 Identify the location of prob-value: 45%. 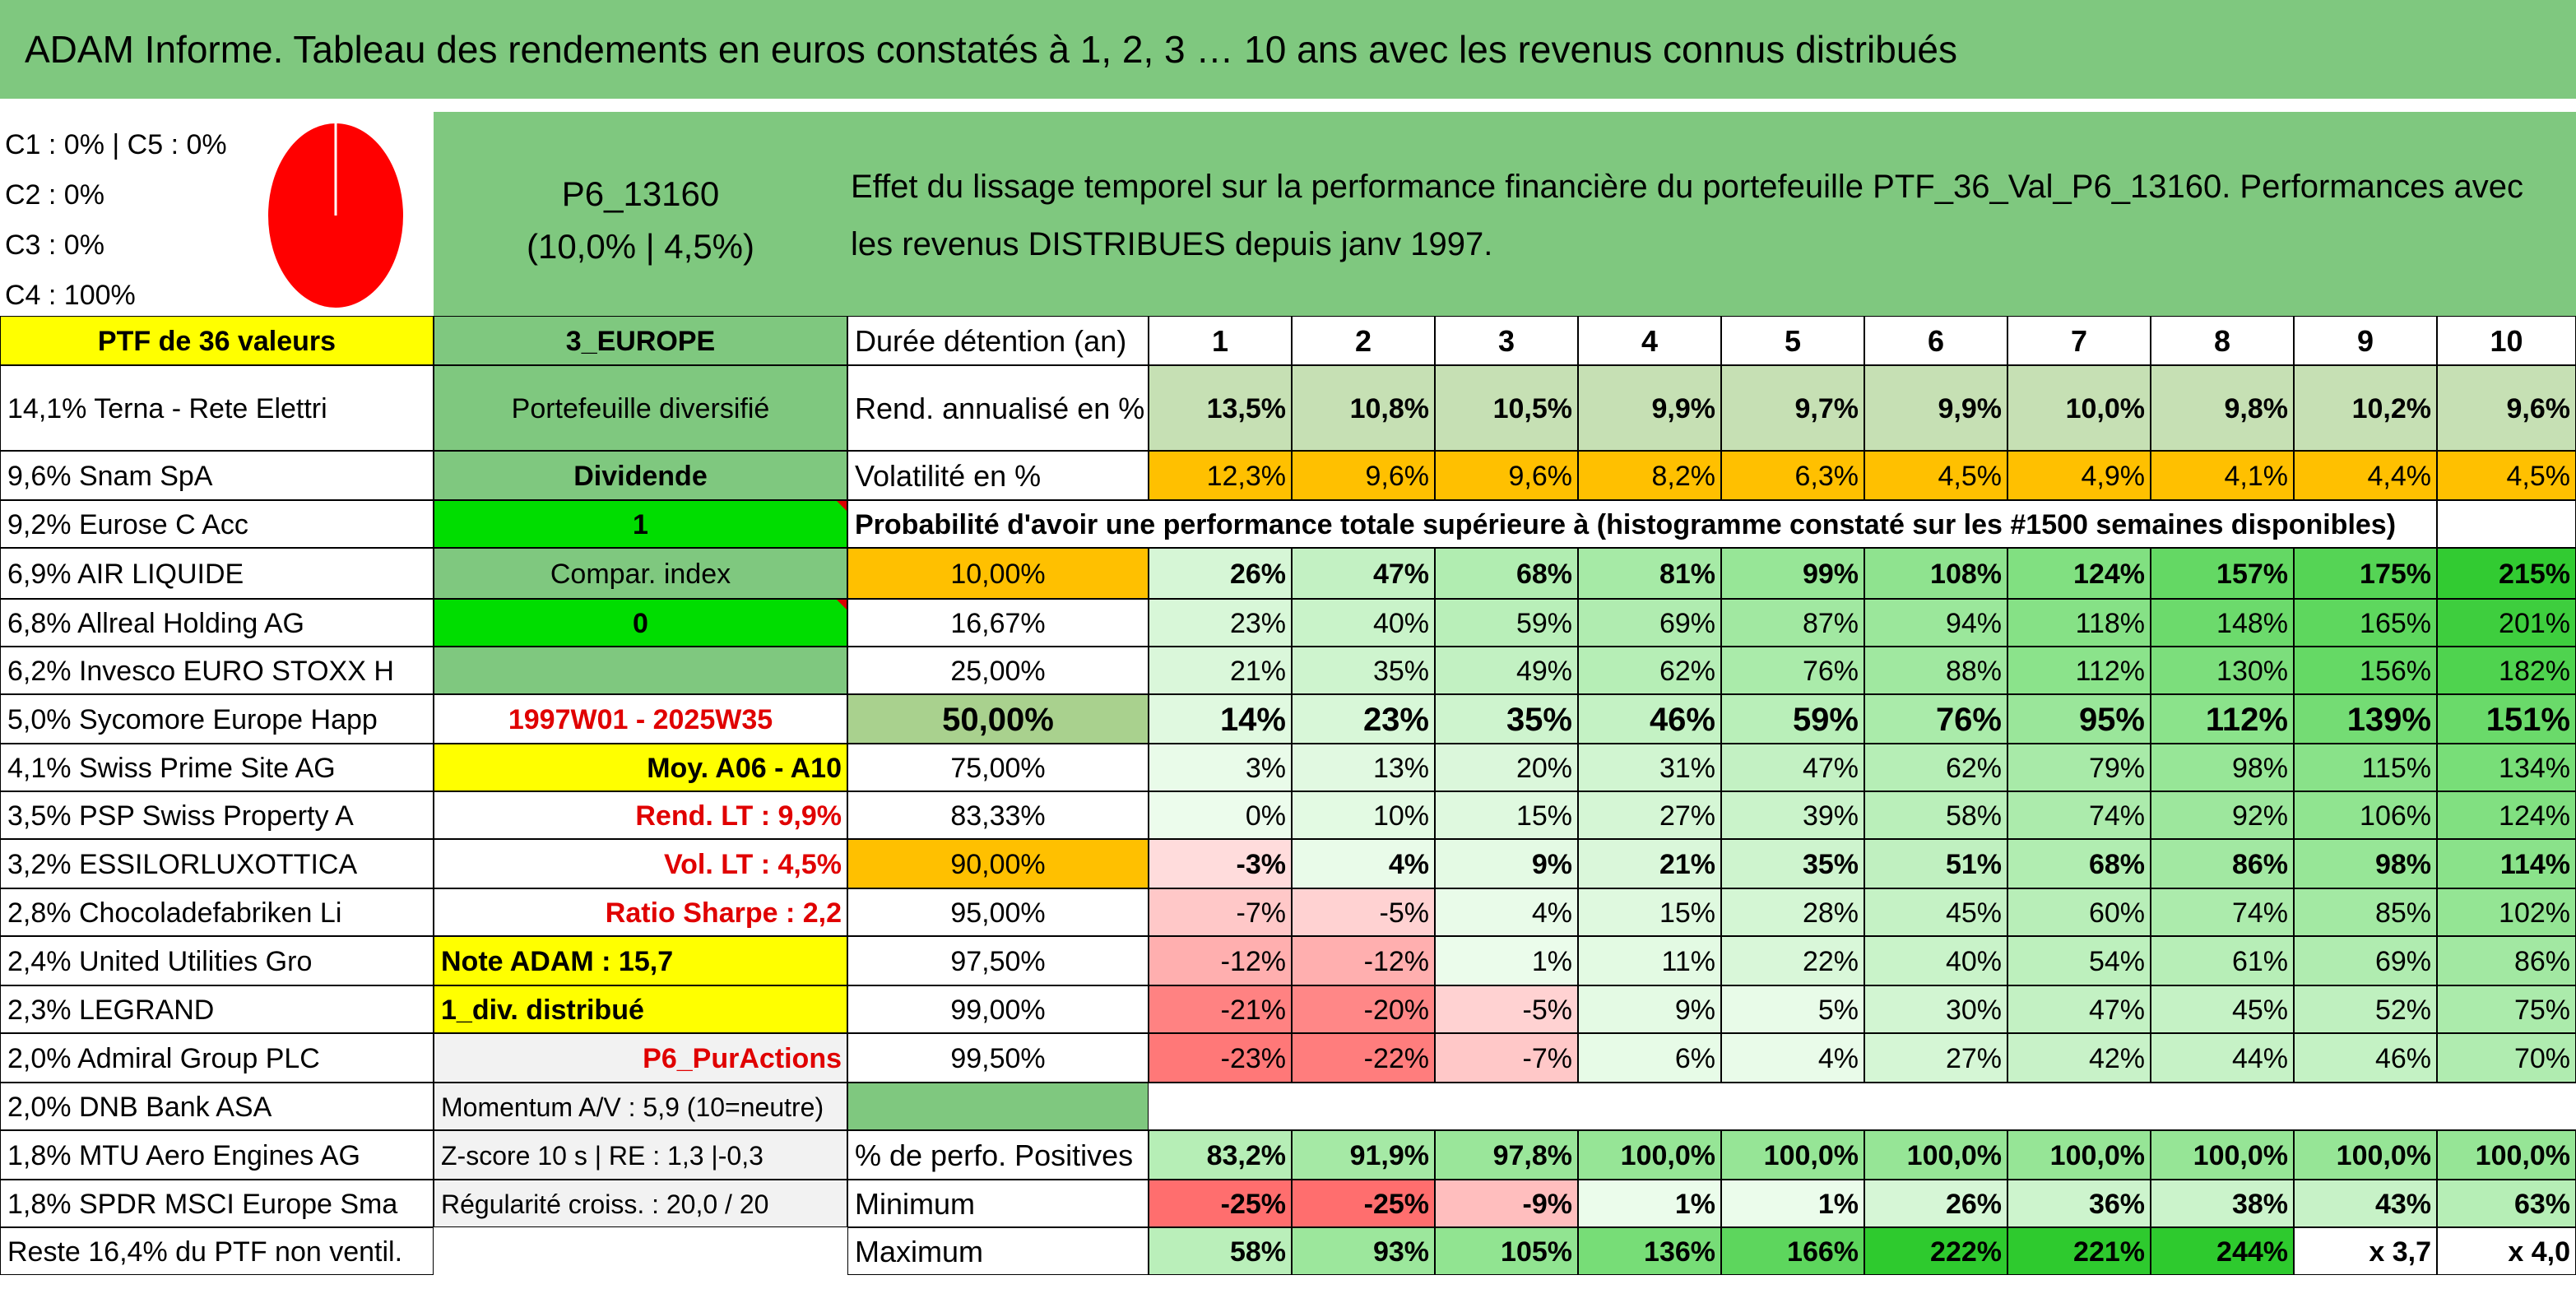
(1935, 912).